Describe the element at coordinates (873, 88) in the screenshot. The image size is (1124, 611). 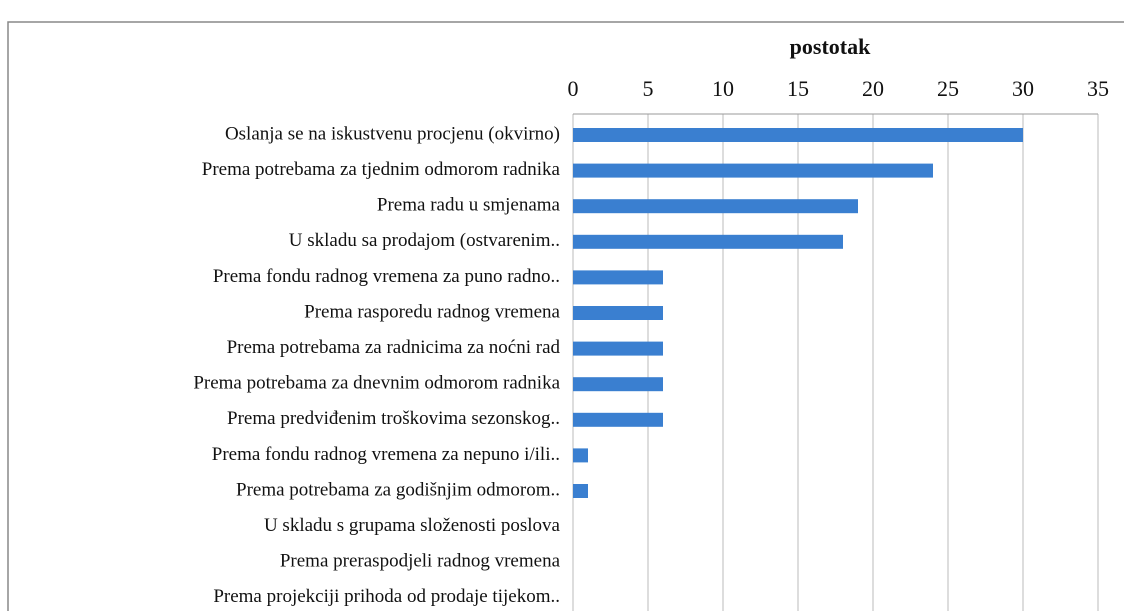
I see `x-tick-label: 20` at that location.